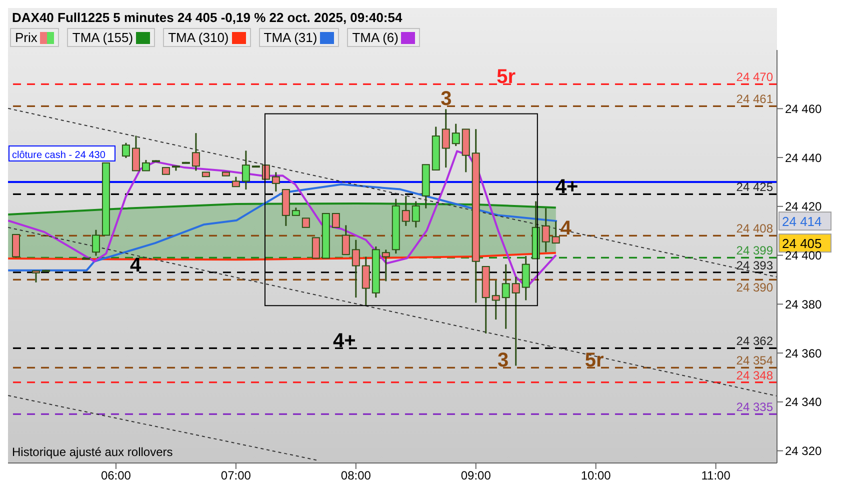 The height and width of the screenshot is (500, 850). What do you see at coordinates (26, 37) in the screenshot?
I see `legend-label: Prix` at bounding box center [26, 37].